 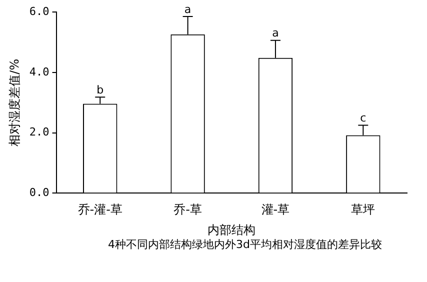 I want to click on y-tick-label: 6.0, so click(x=39, y=11).